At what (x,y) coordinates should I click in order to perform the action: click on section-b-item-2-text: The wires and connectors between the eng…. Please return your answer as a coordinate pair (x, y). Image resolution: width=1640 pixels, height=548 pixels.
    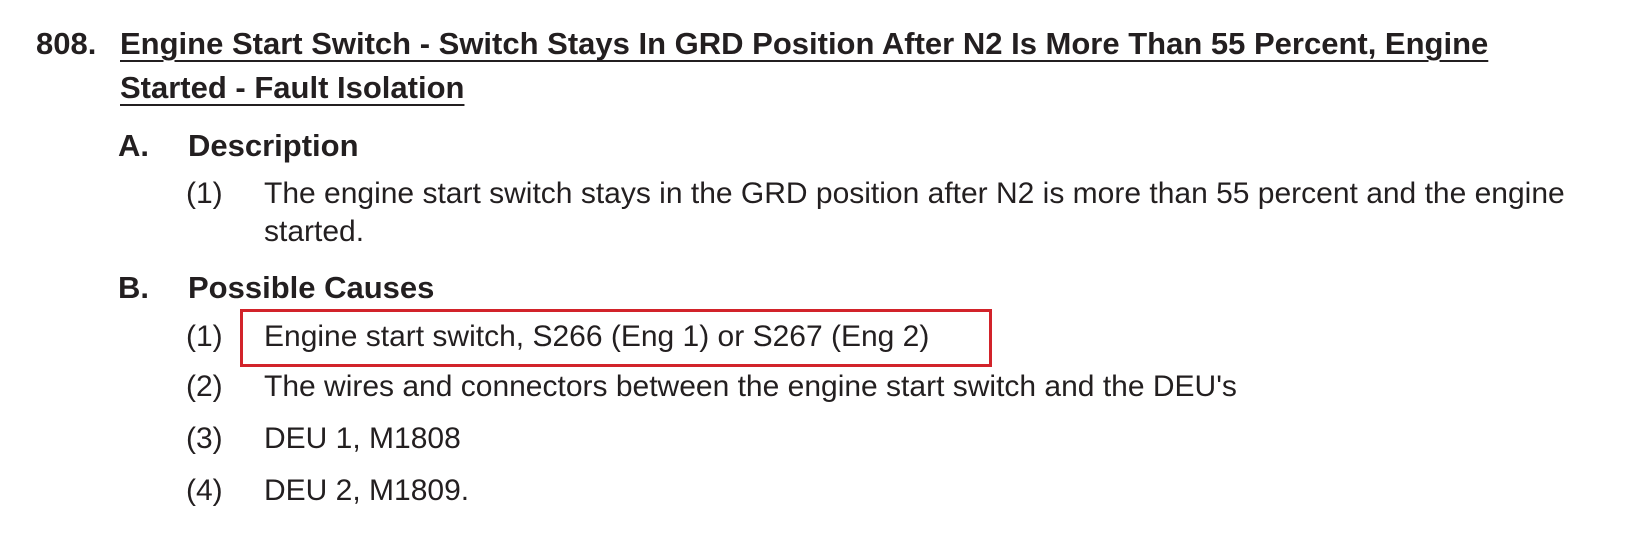
    Looking at the image, I should click on (750, 386).